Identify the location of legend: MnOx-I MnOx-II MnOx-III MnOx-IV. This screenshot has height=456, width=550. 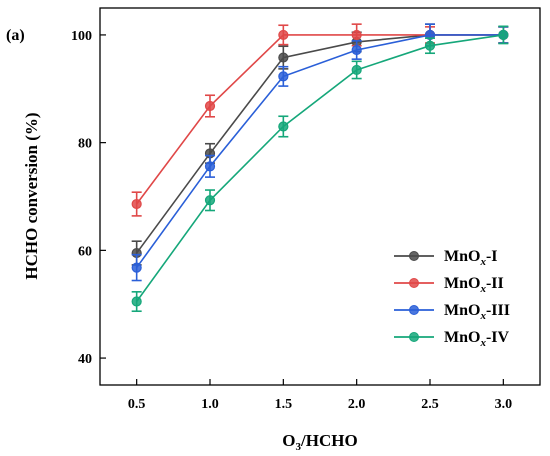
(452, 298).